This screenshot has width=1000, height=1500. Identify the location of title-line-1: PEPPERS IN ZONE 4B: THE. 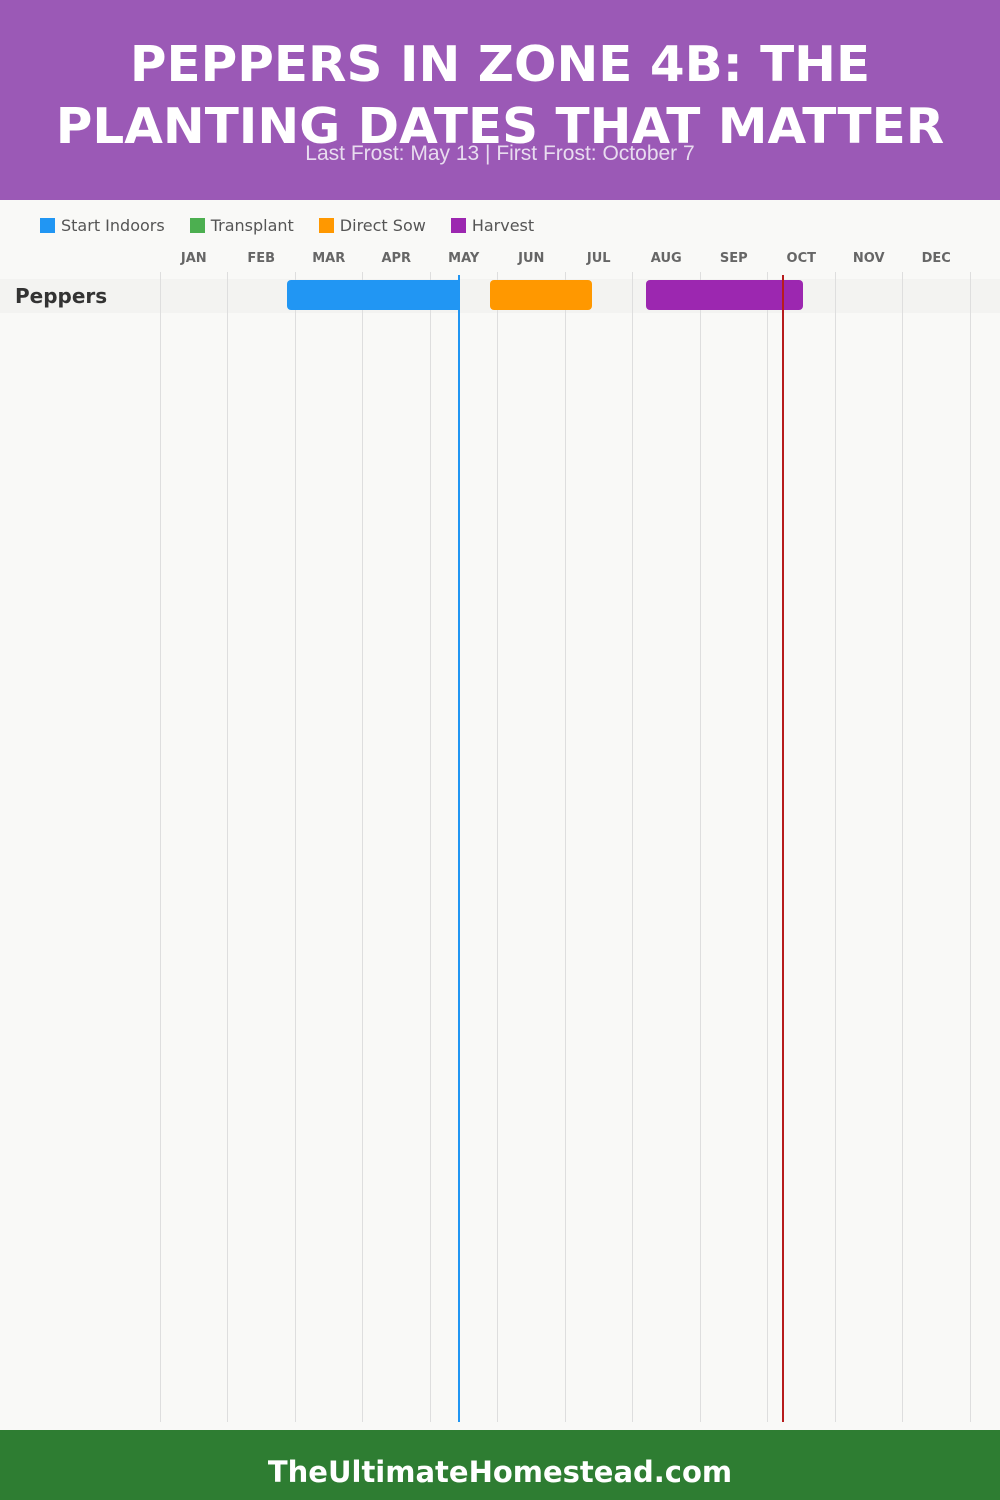
(500, 64).